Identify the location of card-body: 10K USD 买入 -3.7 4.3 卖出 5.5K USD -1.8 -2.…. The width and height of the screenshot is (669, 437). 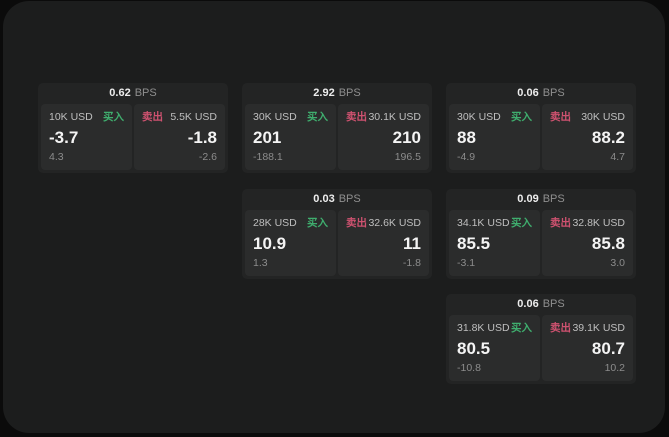
(133, 137).